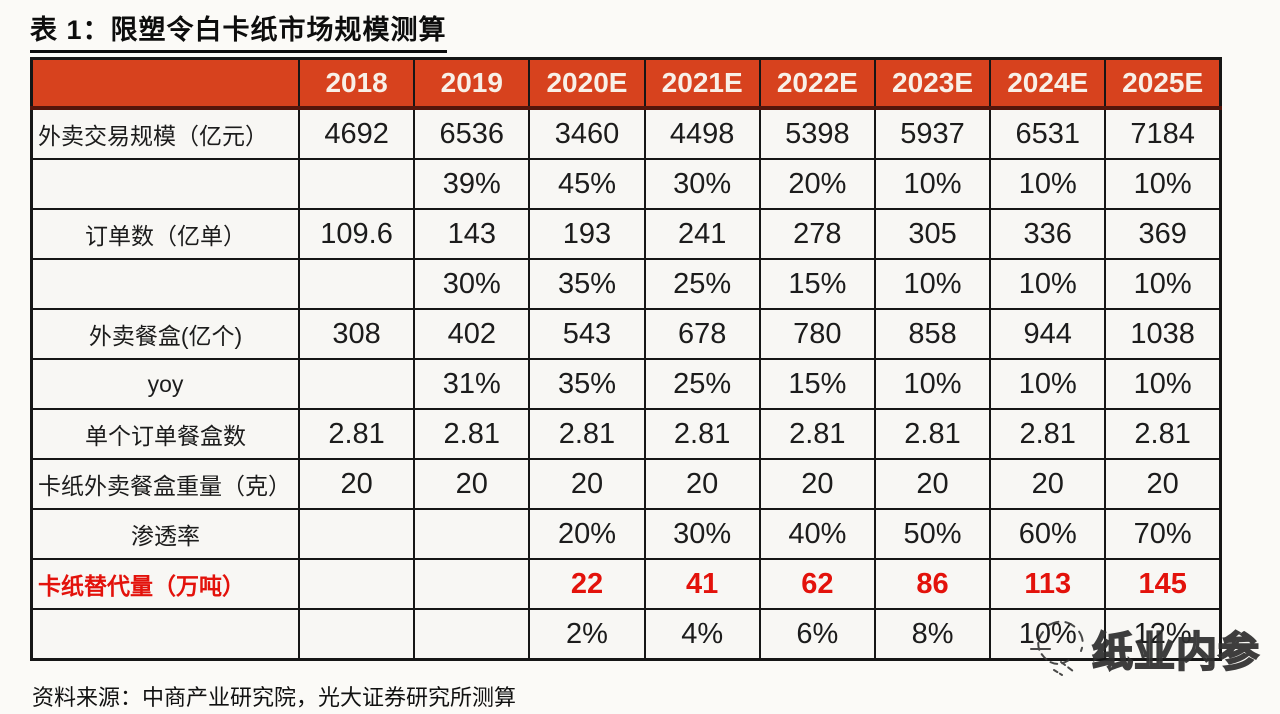  What do you see at coordinates (274, 697) in the screenshot?
I see `source-note: 资料来源：中商产业研究院，光大证券研究所测算` at bounding box center [274, 697].